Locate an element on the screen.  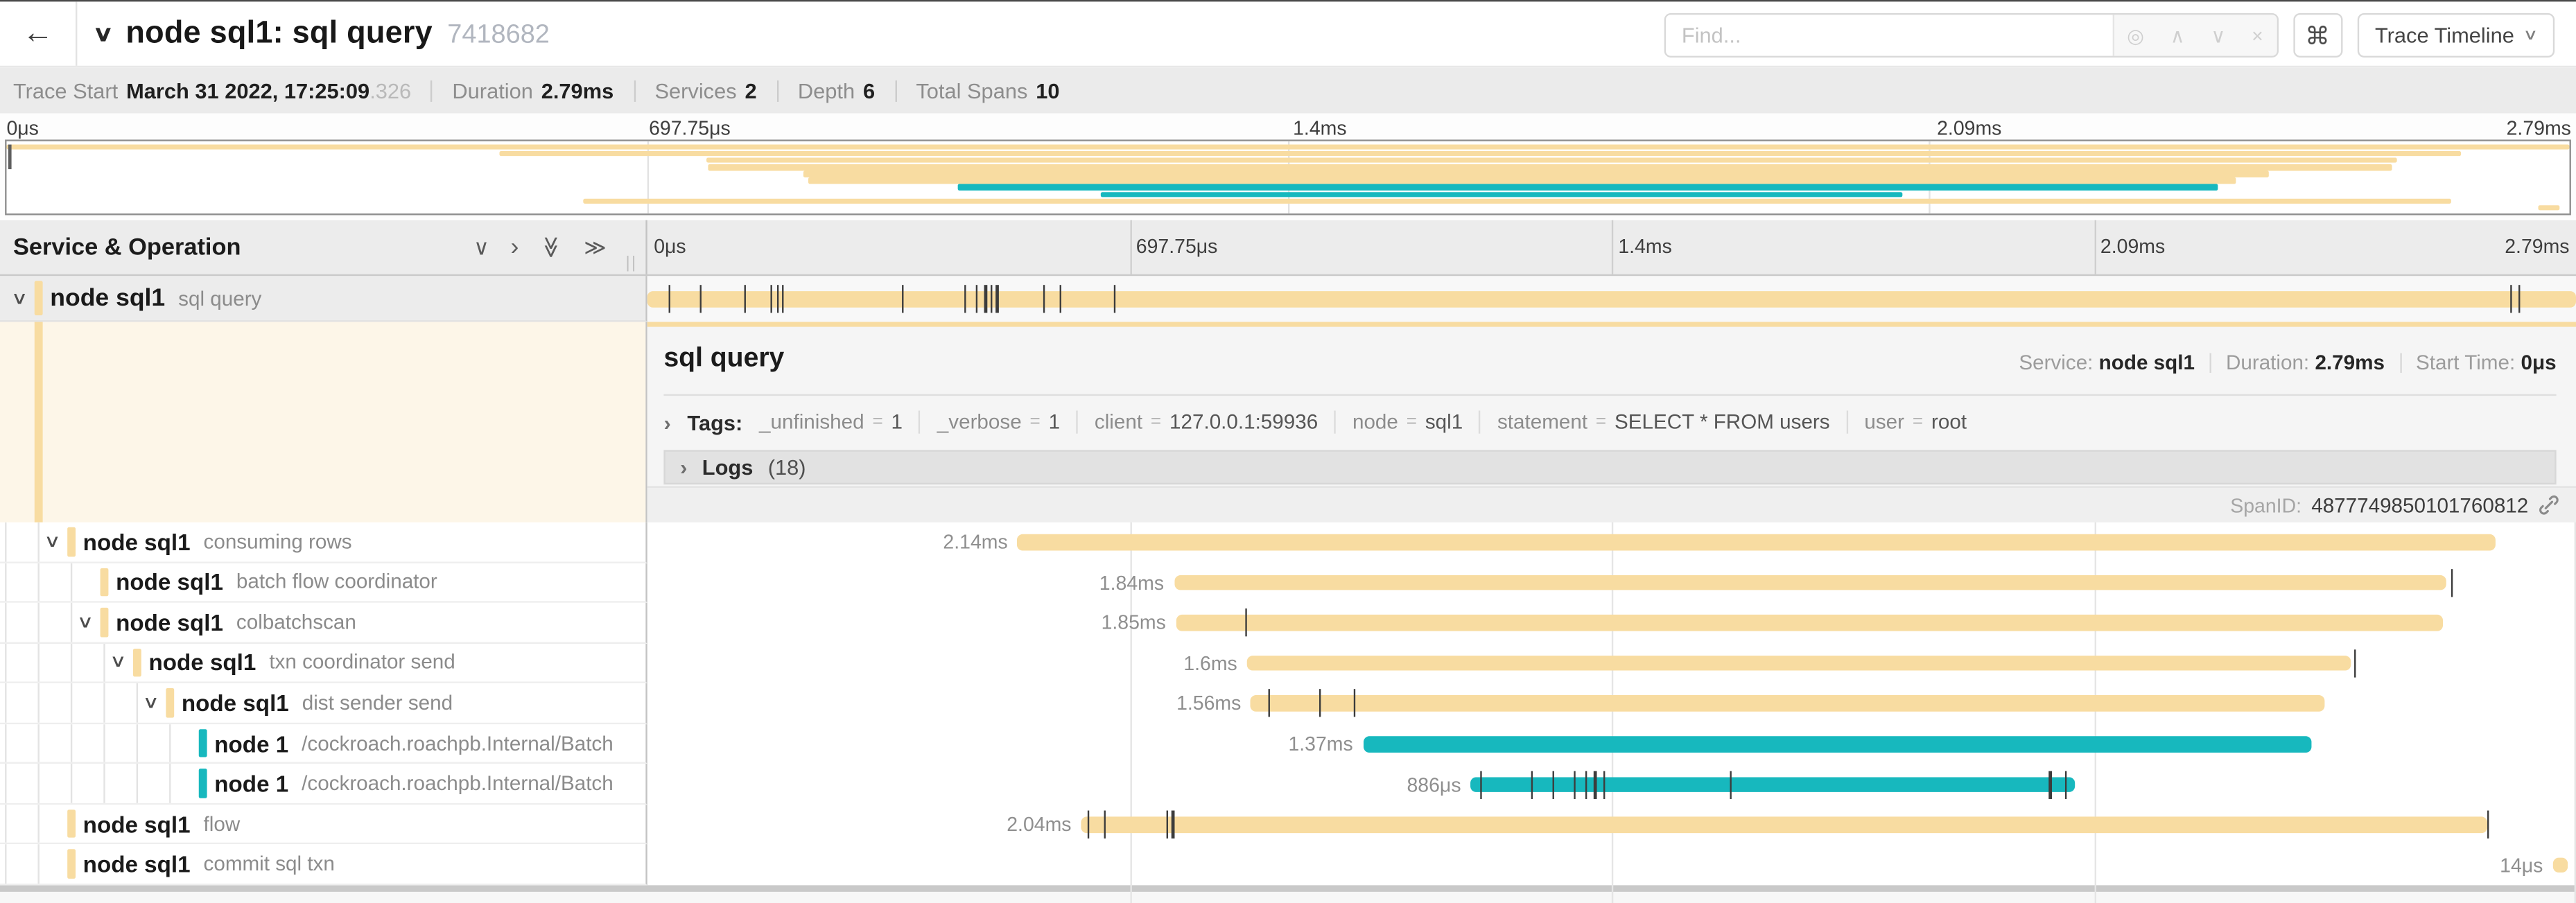
span-duration-label: 1.37ms is located at coordinates (1320, 744).